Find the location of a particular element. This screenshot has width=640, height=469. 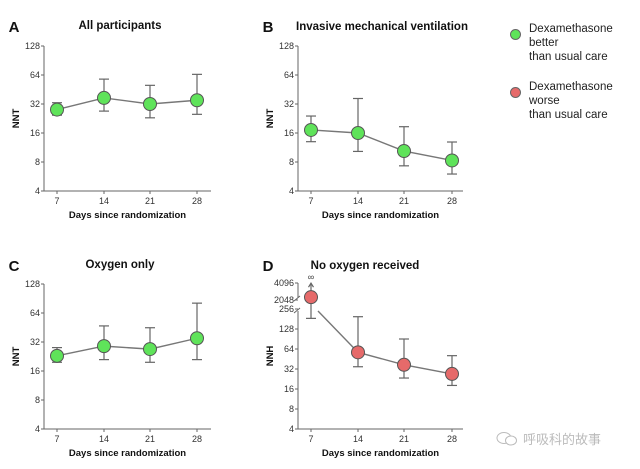

watermark-text: 呼吸科的故事 is located at coordinates (562, 439).